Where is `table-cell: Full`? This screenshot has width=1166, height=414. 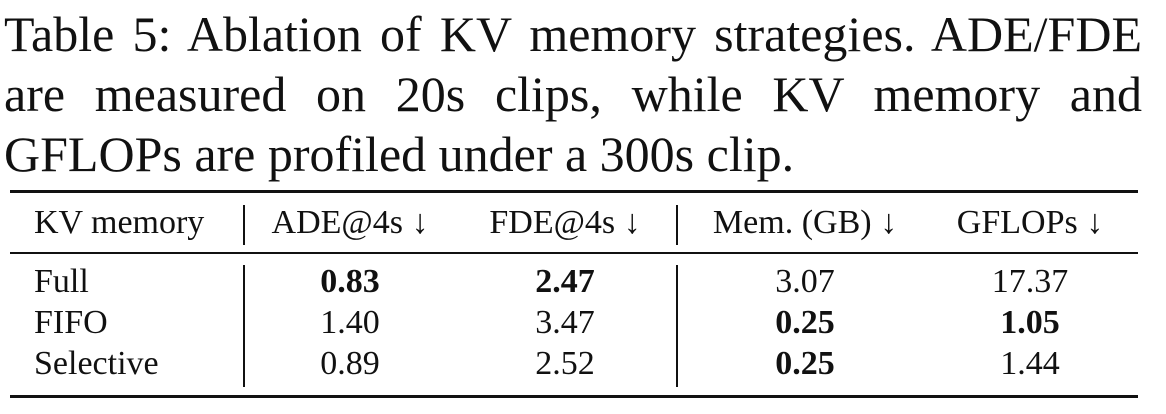
table-cell: Full is located at coordinates (61, 281).